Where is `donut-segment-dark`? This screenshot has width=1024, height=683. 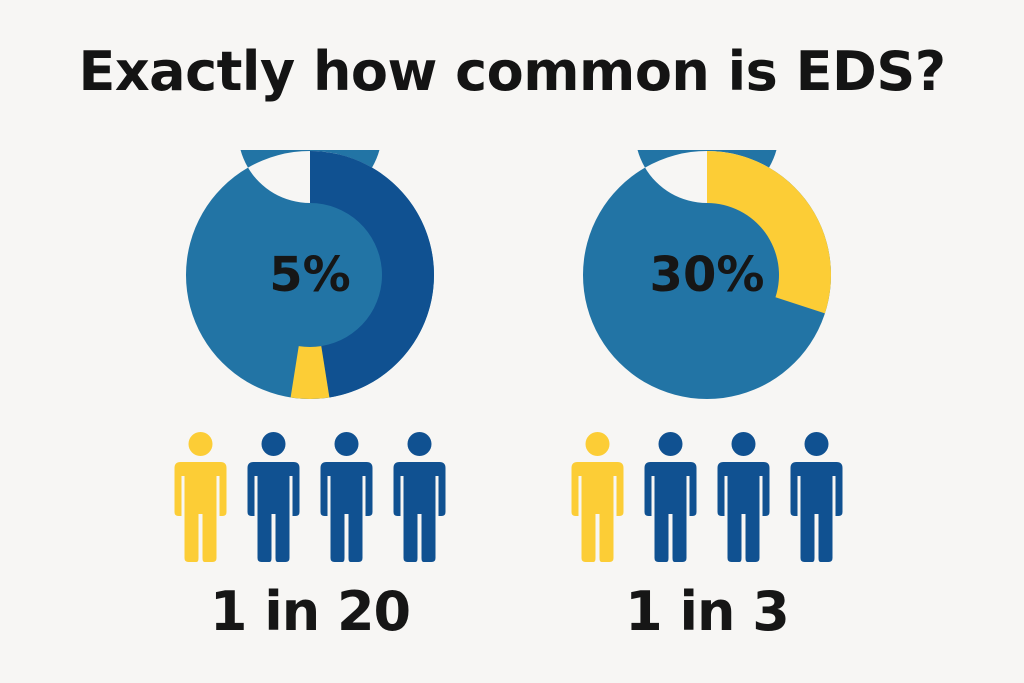
donut-segment-dark is located at coordinates (372, 274).